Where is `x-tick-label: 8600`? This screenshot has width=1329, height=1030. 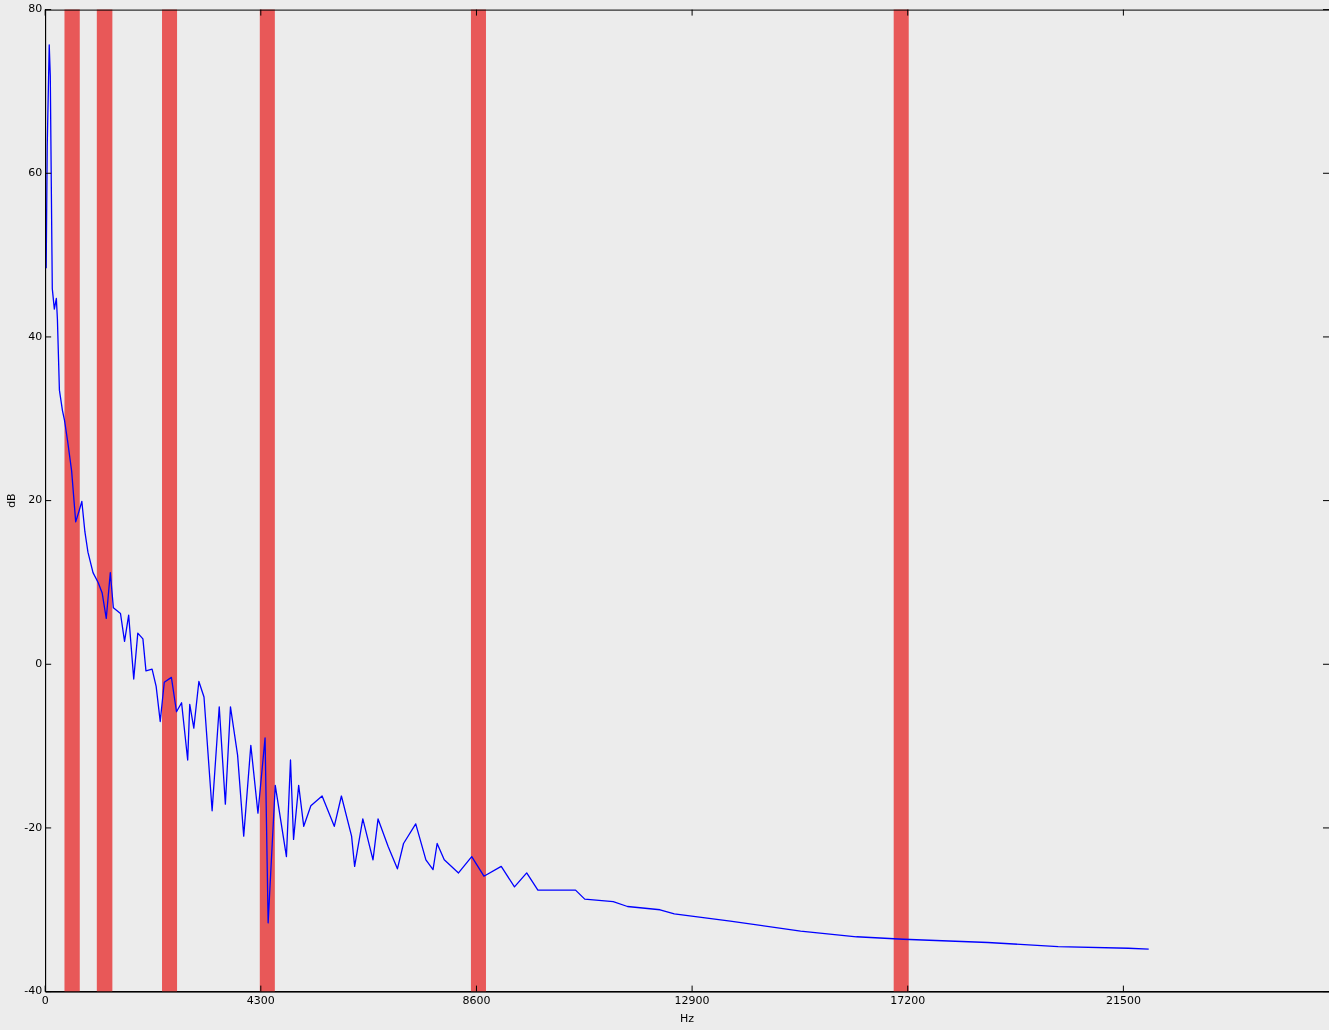
x-tick-label: 8600 is located at coordinates (476, 1001).